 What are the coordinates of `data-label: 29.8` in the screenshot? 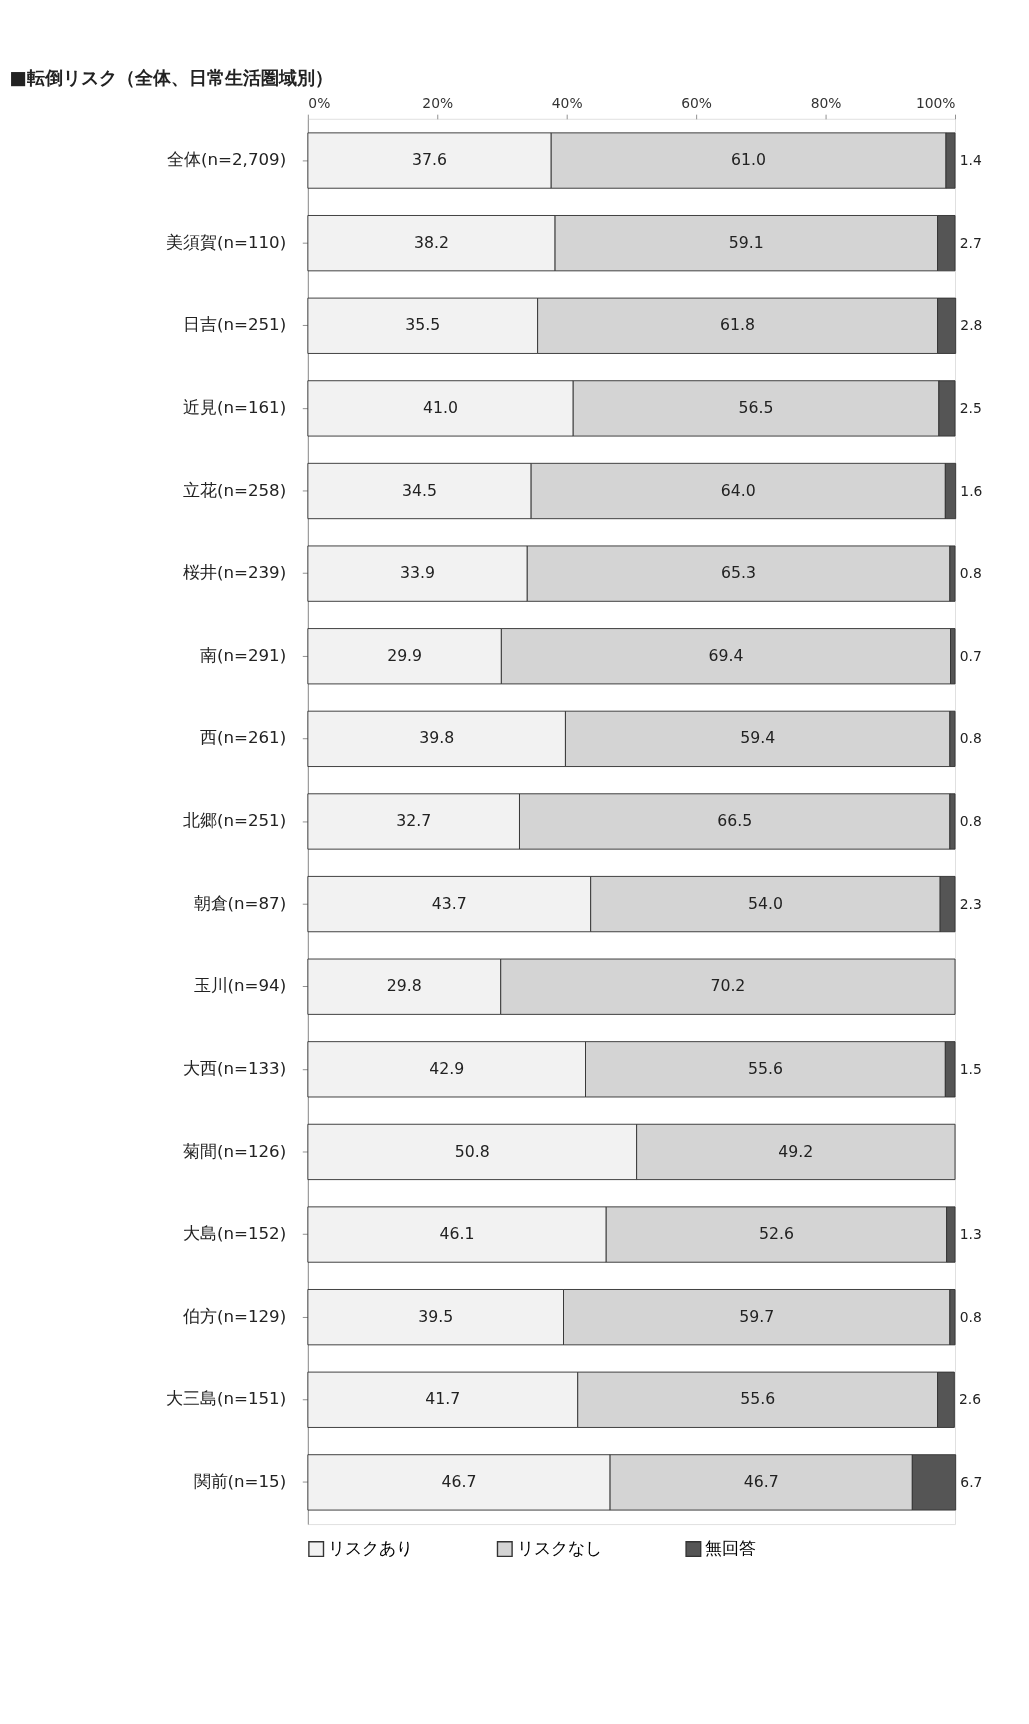 It's located at (404, 986).